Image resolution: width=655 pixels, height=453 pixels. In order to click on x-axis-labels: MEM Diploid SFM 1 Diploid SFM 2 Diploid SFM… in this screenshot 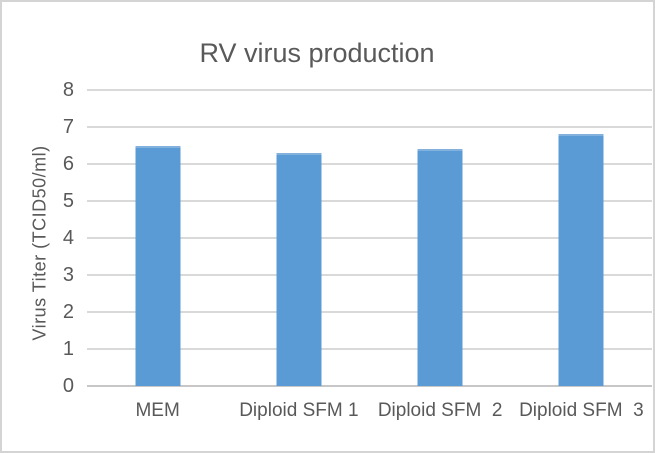, I will do `click(369, 413)`.